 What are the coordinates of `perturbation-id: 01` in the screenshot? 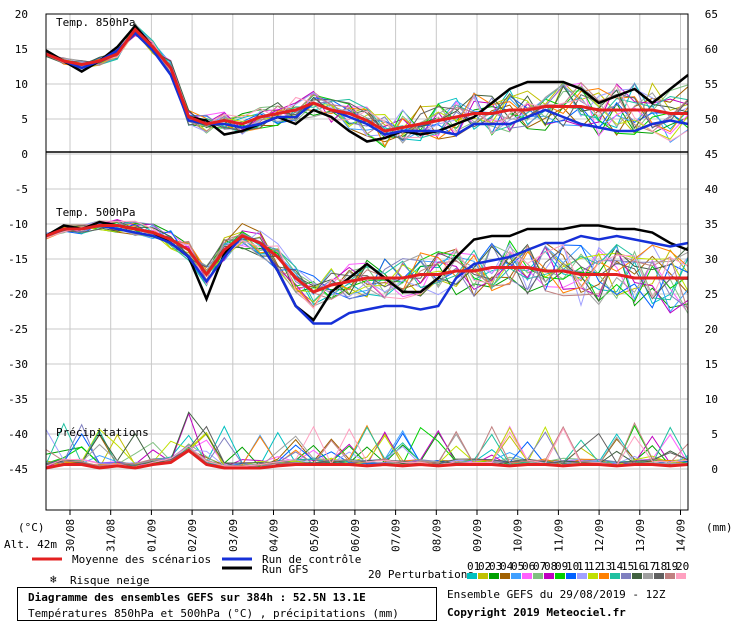 It's located at (473, 566).